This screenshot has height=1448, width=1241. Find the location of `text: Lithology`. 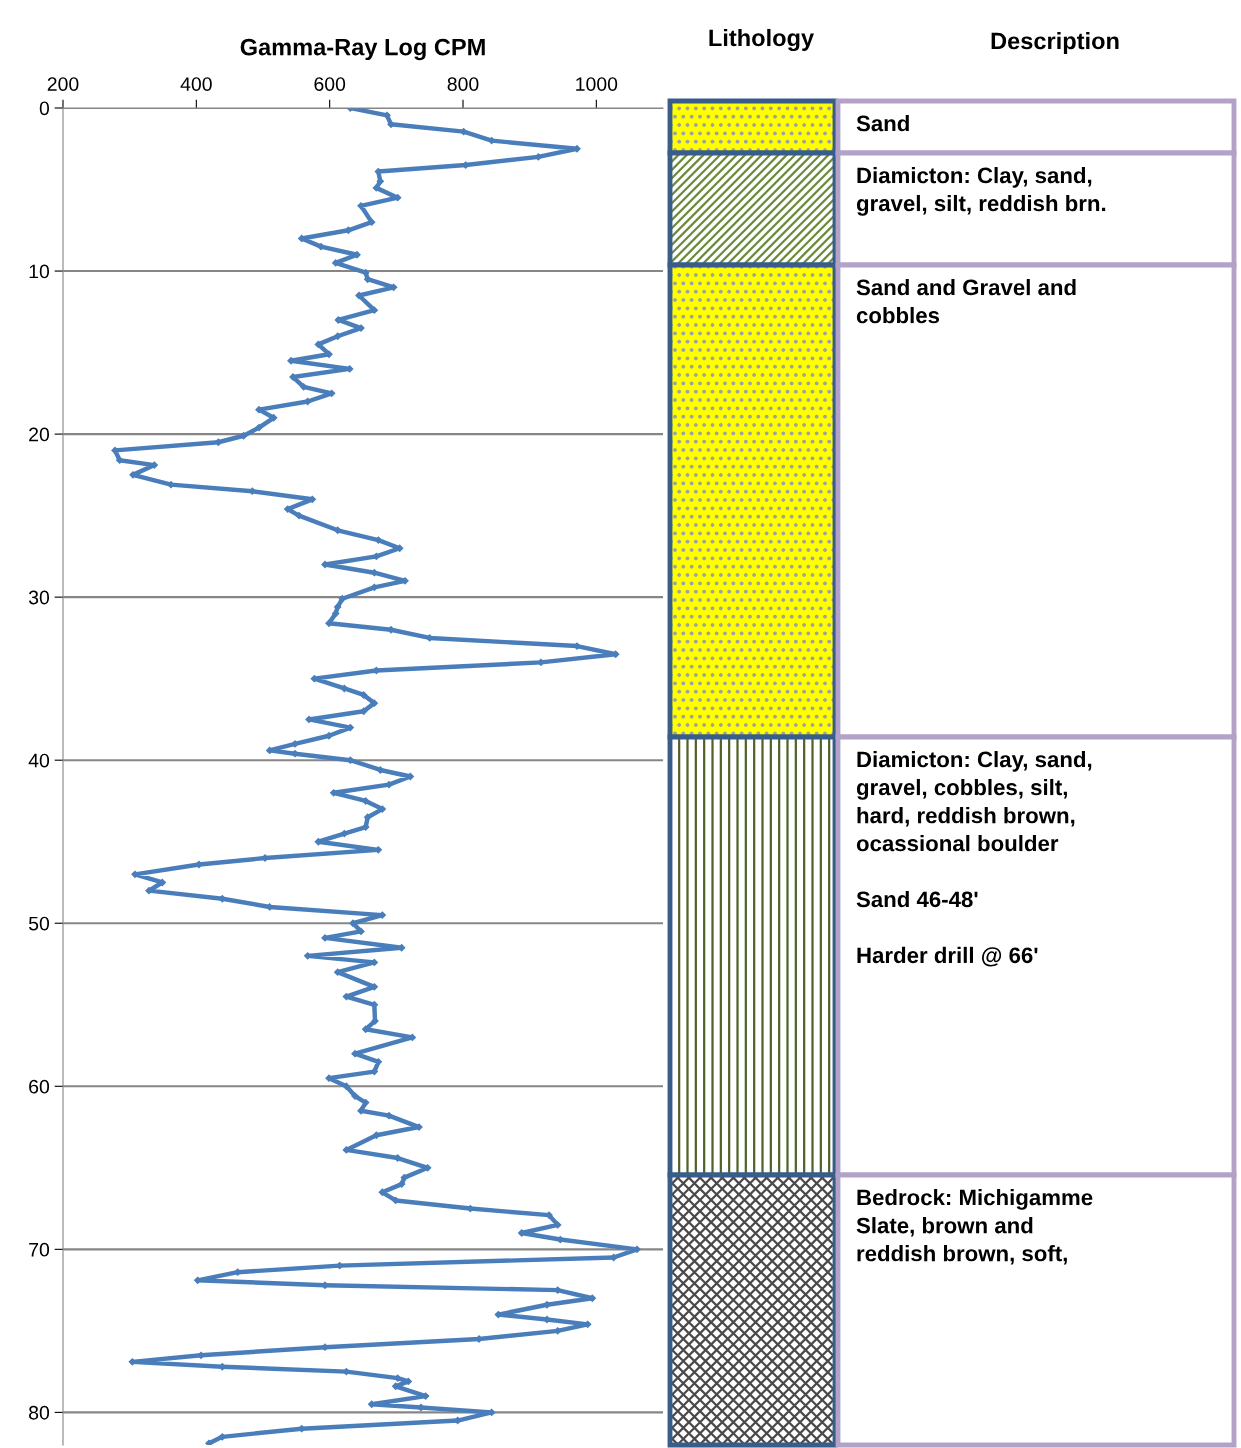

text: Lithology is located at coordinates (761, 40).